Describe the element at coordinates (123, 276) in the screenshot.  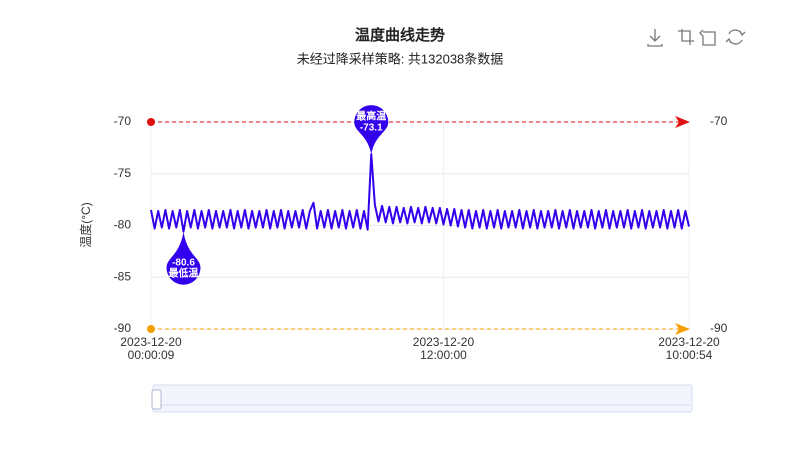
I see `y-tick-label: -85` at that location.